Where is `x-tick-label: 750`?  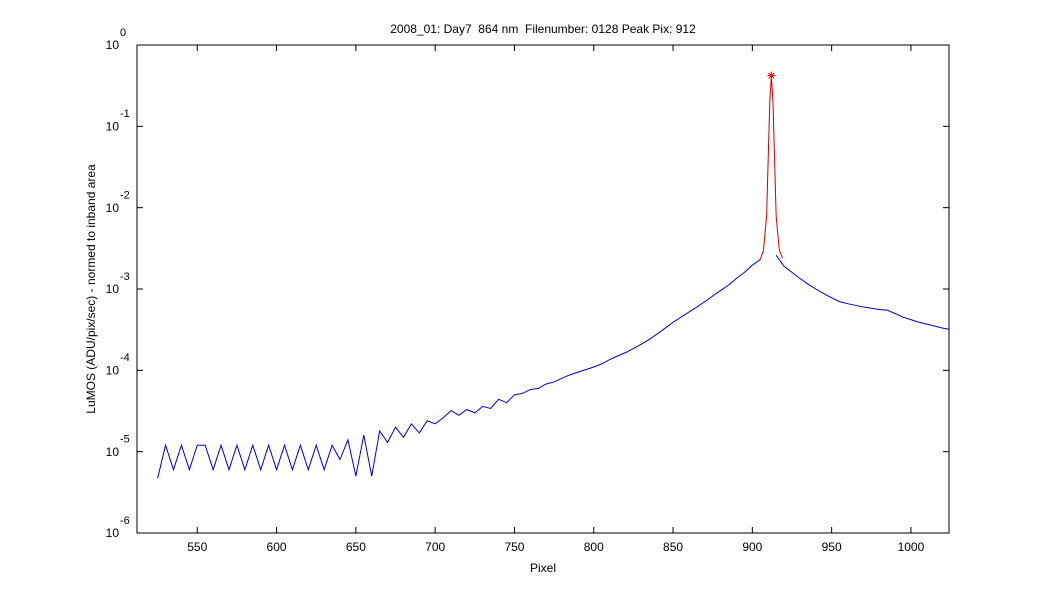 x-tick-label: 750 is located at coordinates (514, 547).